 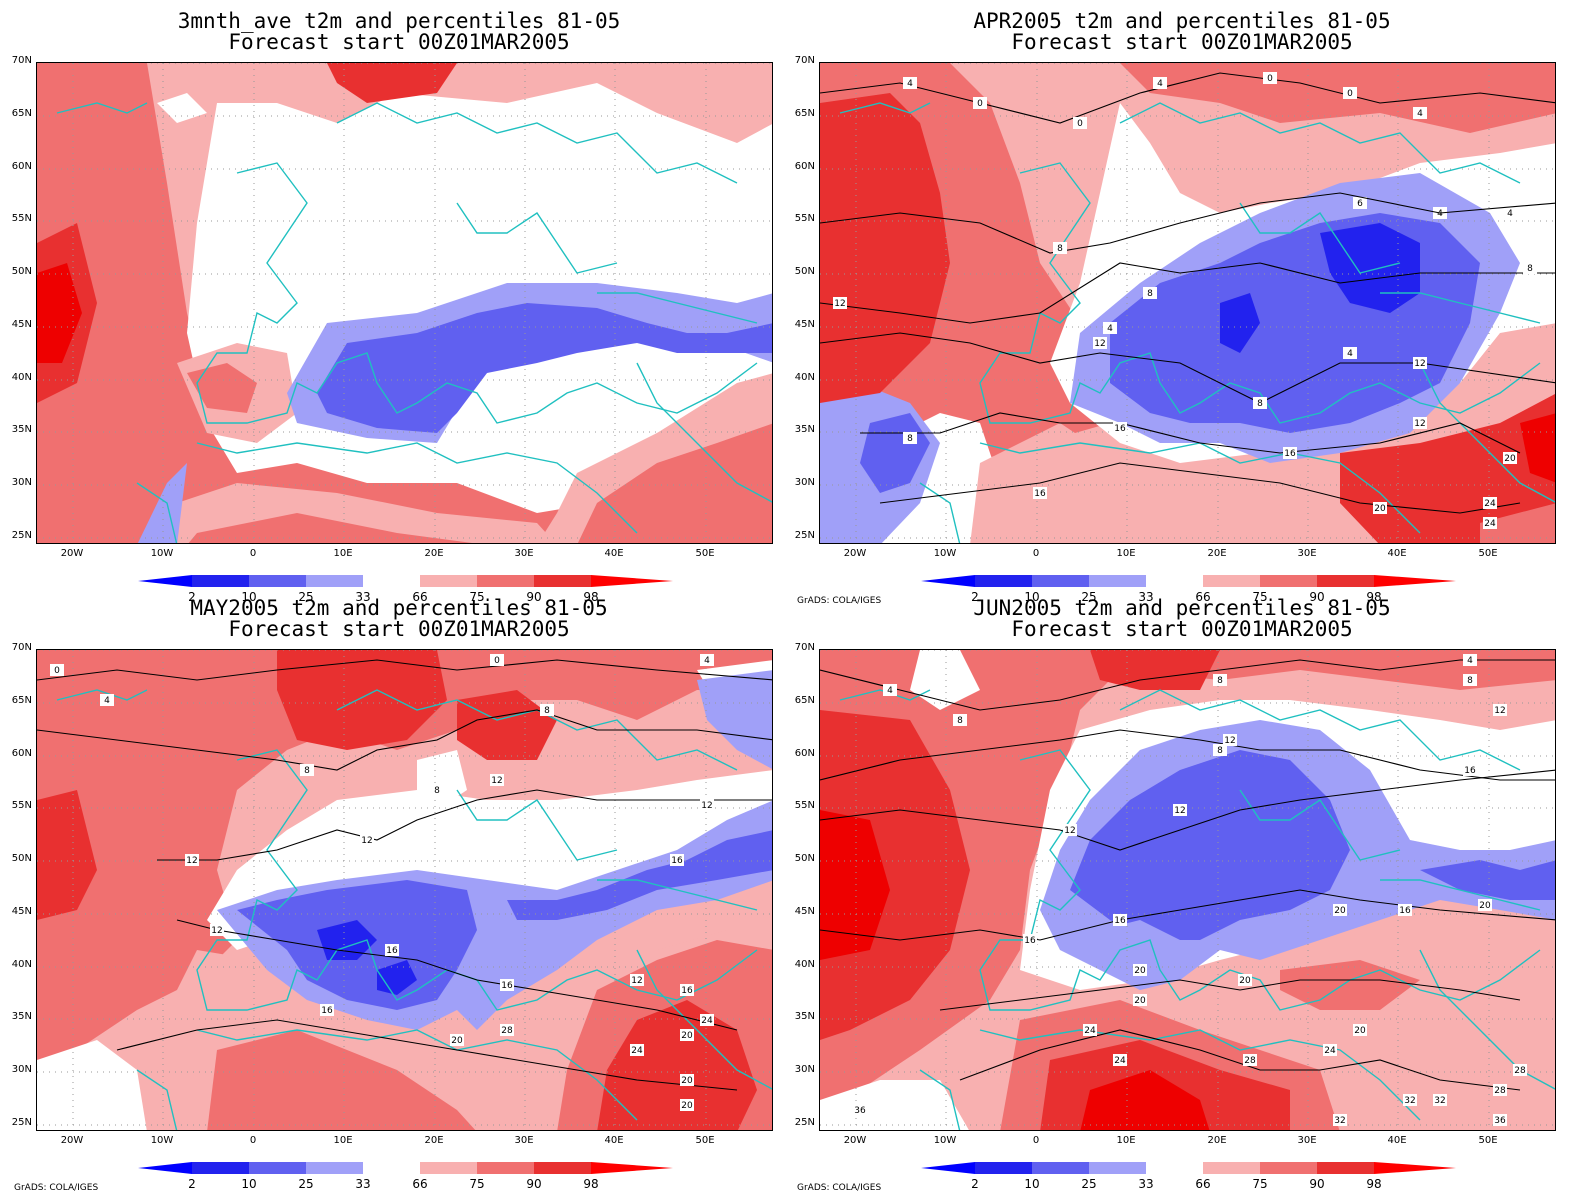 What do you see at coordinates (1340, 1120) in the screenshot?
I see `contour-label: 32` at bounding box center [1340, 1120].